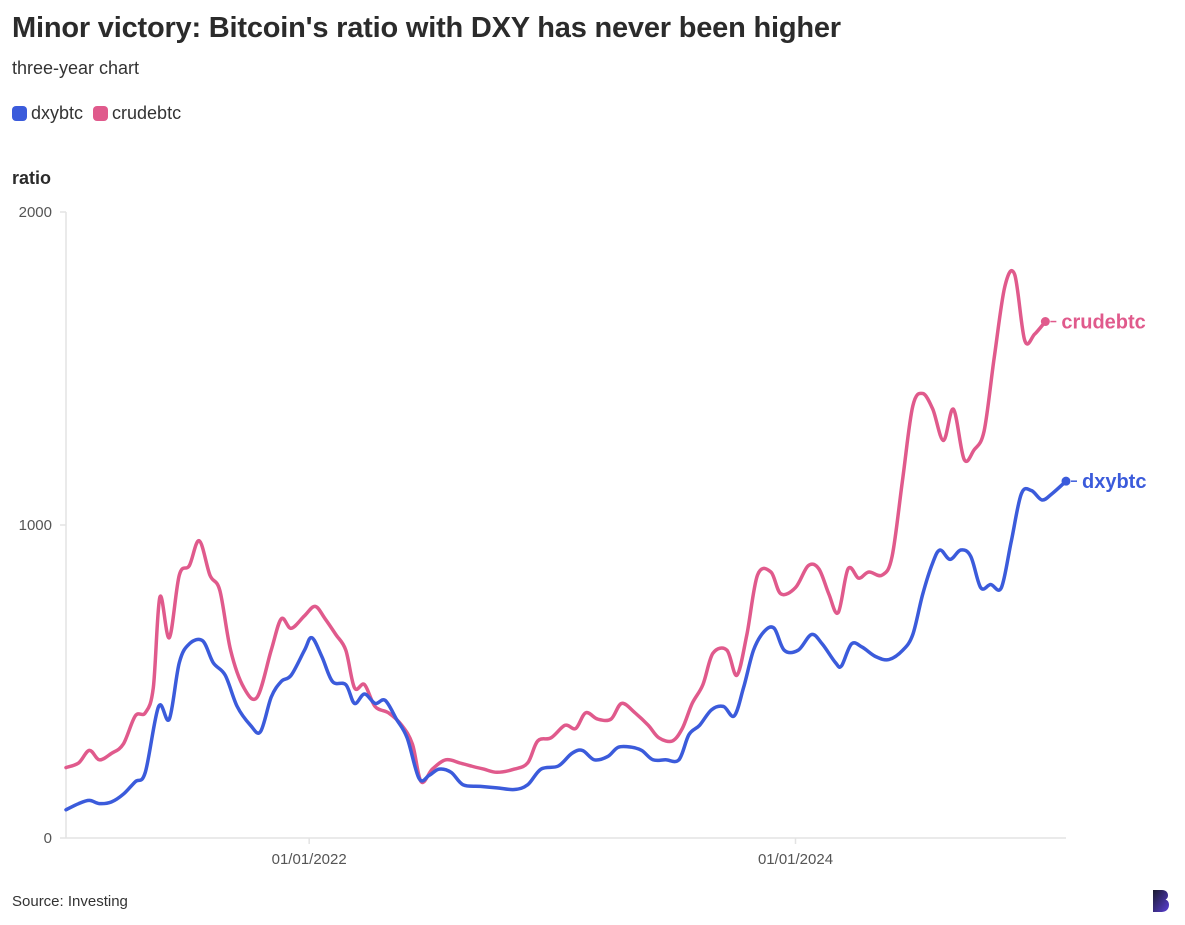  I want to click on legend-item-dxybtc: dxybtc, so click(47, 113).